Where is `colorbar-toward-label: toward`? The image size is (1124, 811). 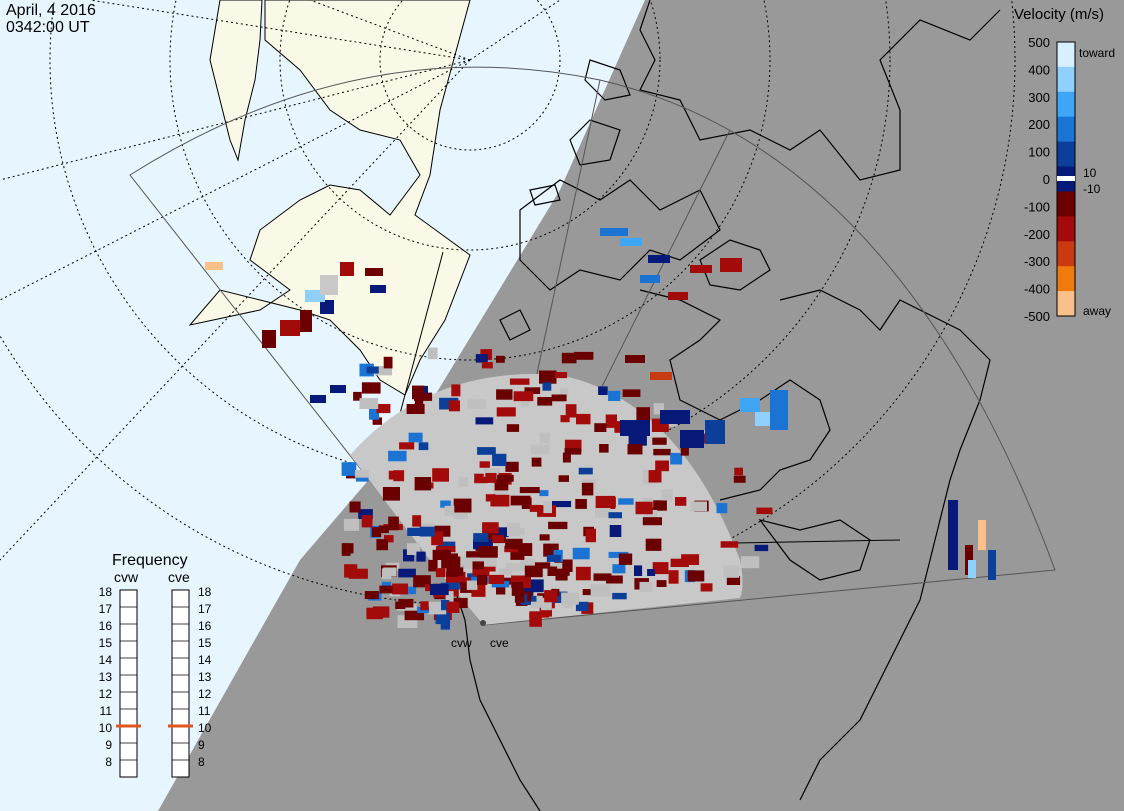
colorbar-toward-label: toward is located at coordinates (1097, 53).